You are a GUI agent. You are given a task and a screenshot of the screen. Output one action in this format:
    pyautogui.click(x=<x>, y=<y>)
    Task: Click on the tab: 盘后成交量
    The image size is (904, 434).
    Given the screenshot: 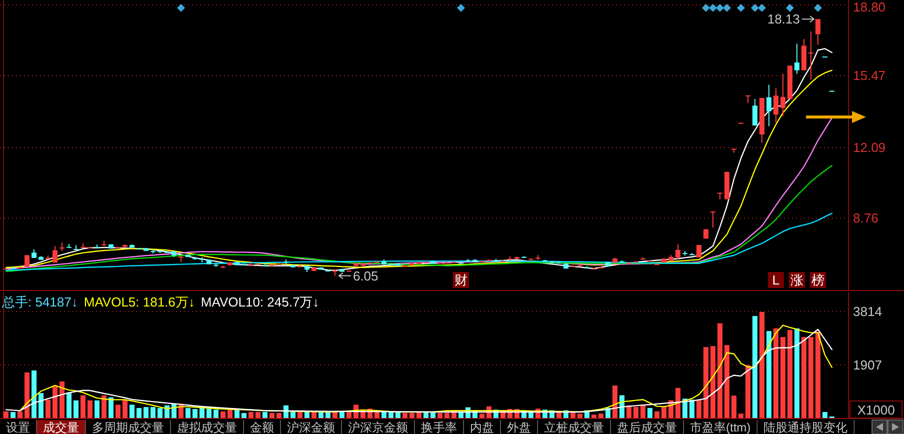 What is the action you would take?
    pyautogui.click(x=647, y=427)
    